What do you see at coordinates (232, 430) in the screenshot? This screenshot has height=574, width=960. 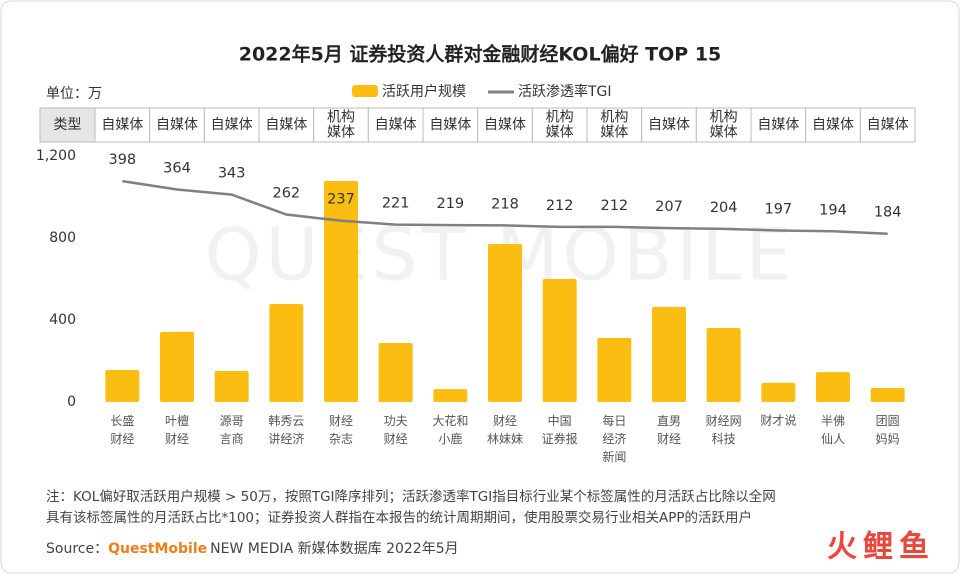 I see `x-tick-label: 源哥言商` at bounding box center [232, 430].